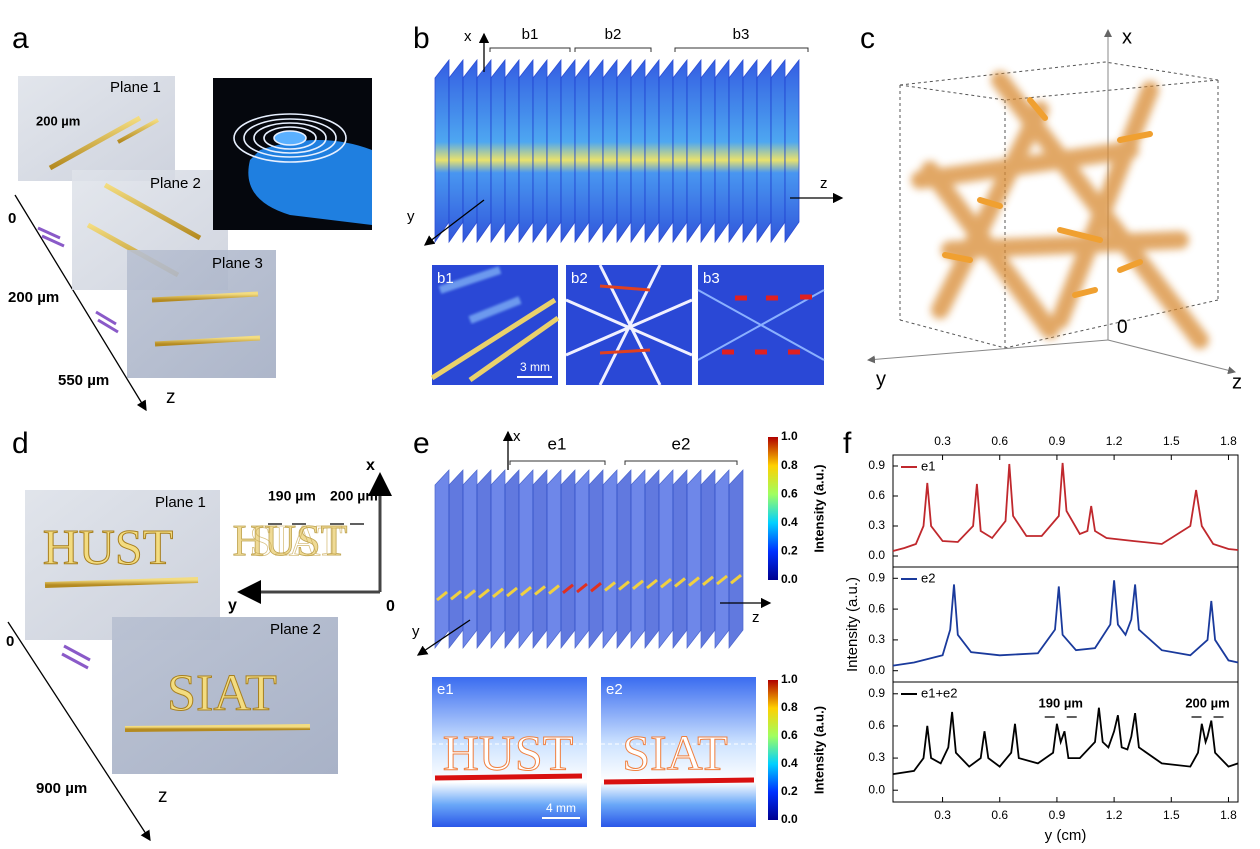 Image resolution: width=1260 pixels, height=849 pixels. I want to click on panel-label: b, so click(421, 38).